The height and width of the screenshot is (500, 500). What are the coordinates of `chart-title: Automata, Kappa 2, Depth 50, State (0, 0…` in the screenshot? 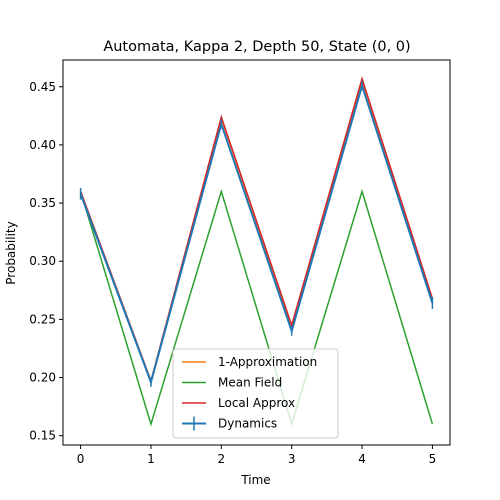 It's located at (256, 47).